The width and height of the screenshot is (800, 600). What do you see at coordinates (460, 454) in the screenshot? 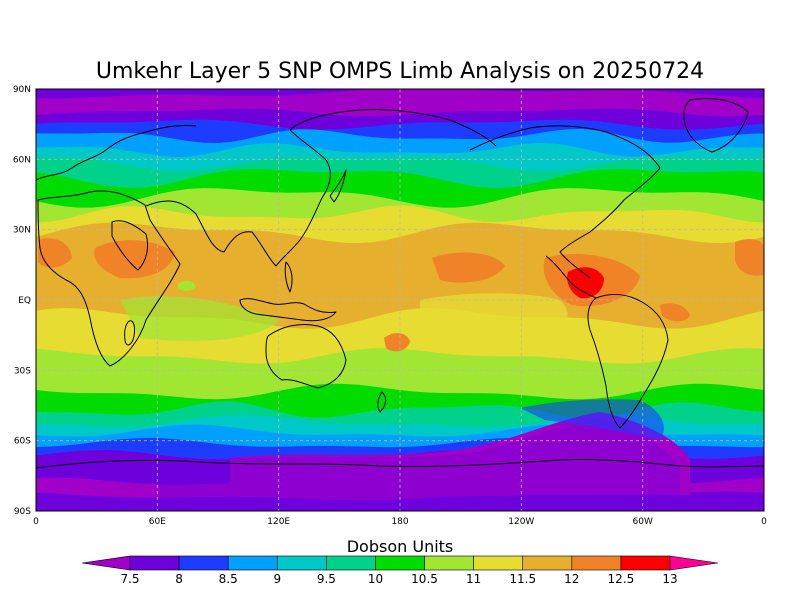
I see `antarctic-low-region` at bounding box center [460, 454].